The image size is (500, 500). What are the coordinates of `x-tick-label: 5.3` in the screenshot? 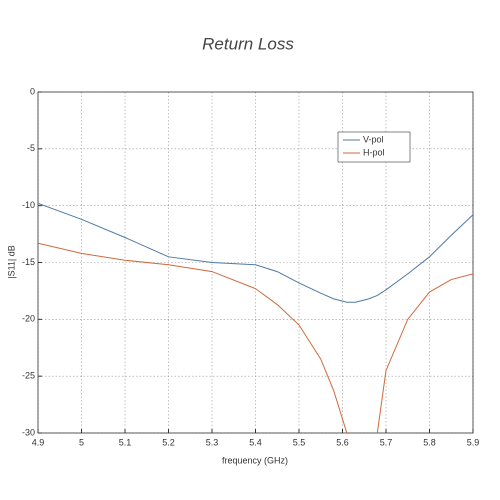 It's located at (212, 442).